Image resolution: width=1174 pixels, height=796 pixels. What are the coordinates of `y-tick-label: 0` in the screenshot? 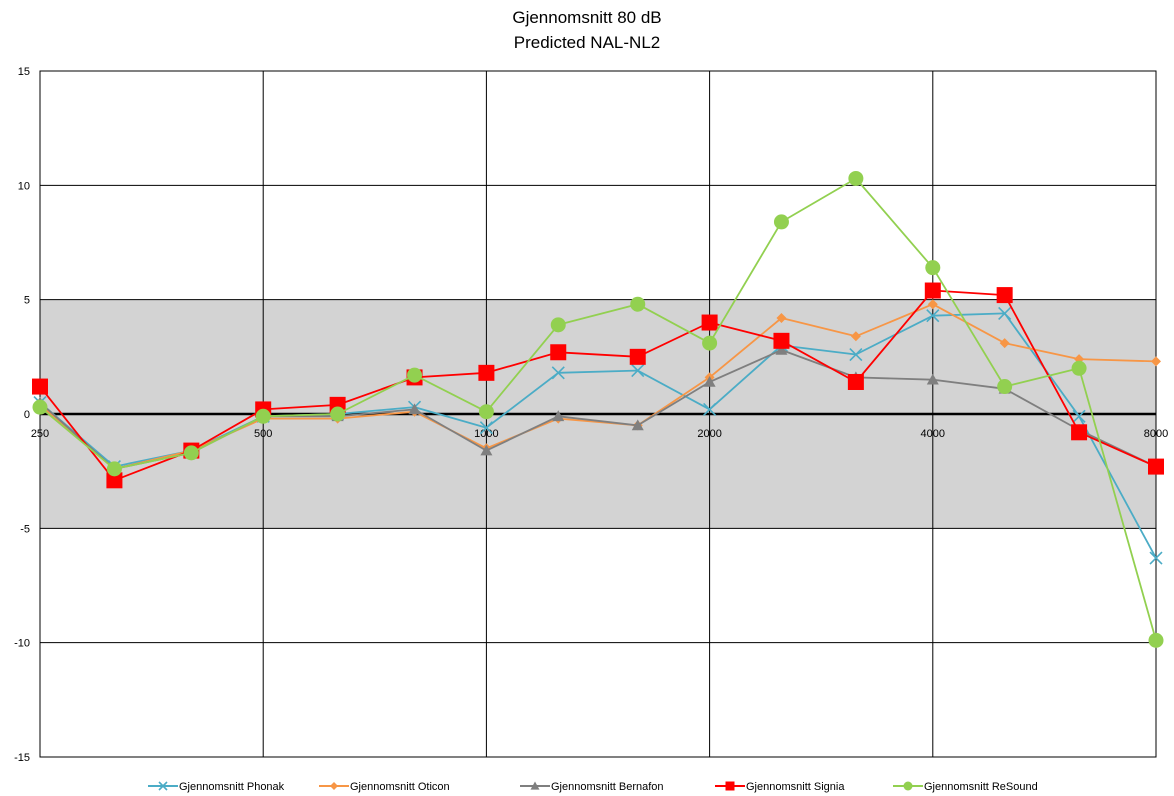 It's located at (27, 415).